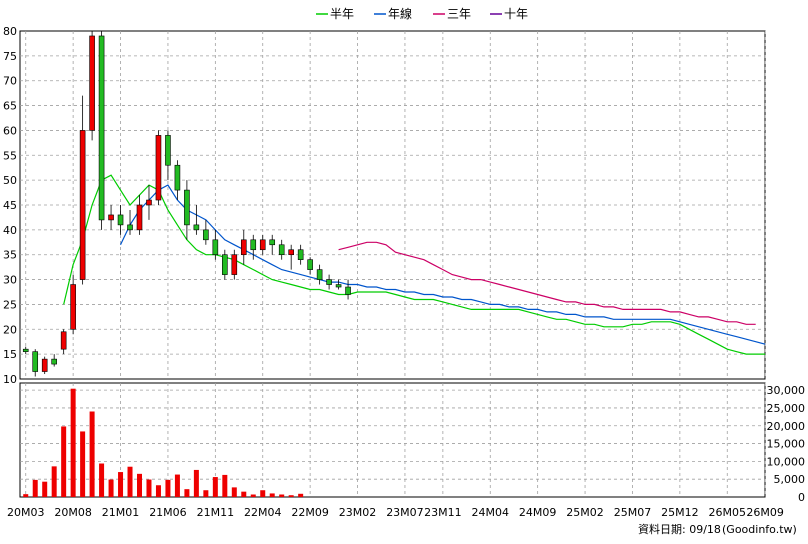  What do you see at coordinates (422, 13) in the screenshot?
I see `legend: 半年 年線 三年 十年` at bounding box center [422, 13].